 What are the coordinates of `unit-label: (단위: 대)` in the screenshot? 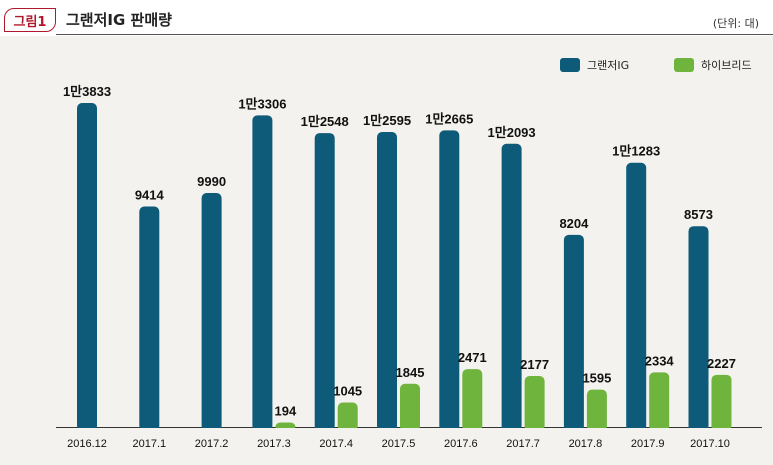 It's located at (735, 23).